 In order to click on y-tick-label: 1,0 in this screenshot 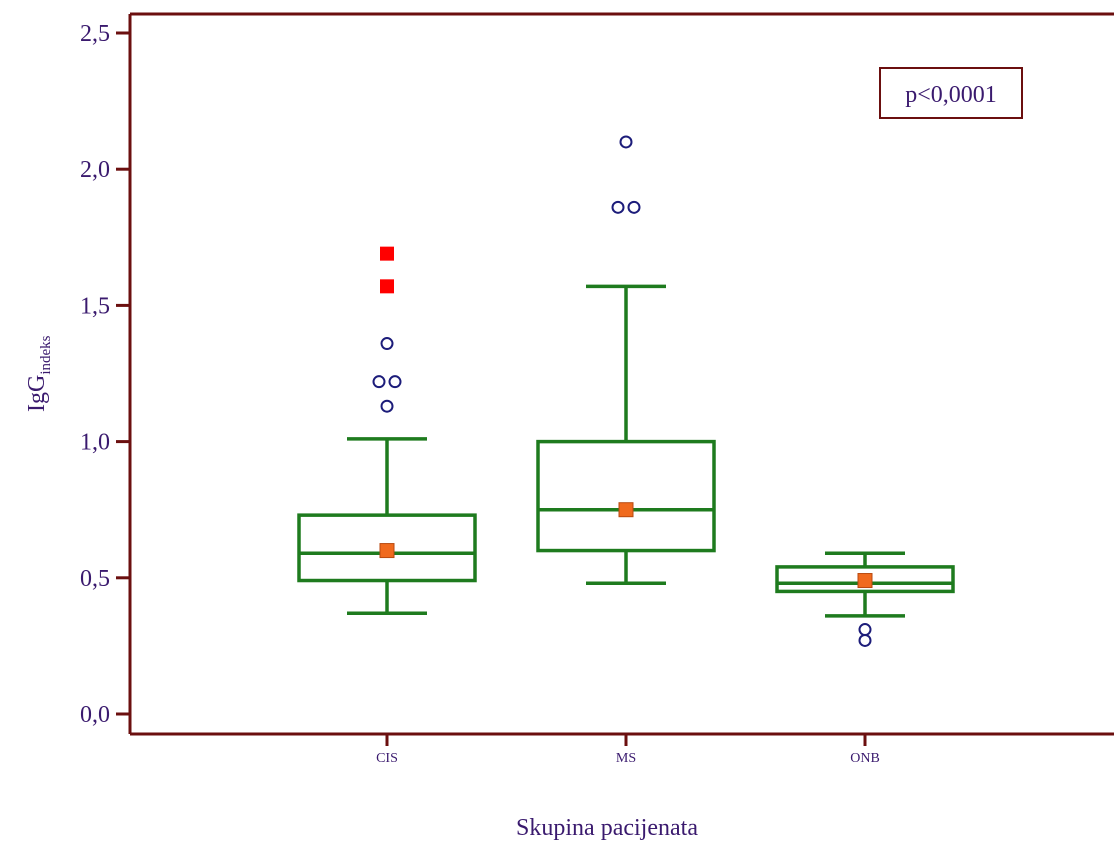, I will do `click(95, 443)`.